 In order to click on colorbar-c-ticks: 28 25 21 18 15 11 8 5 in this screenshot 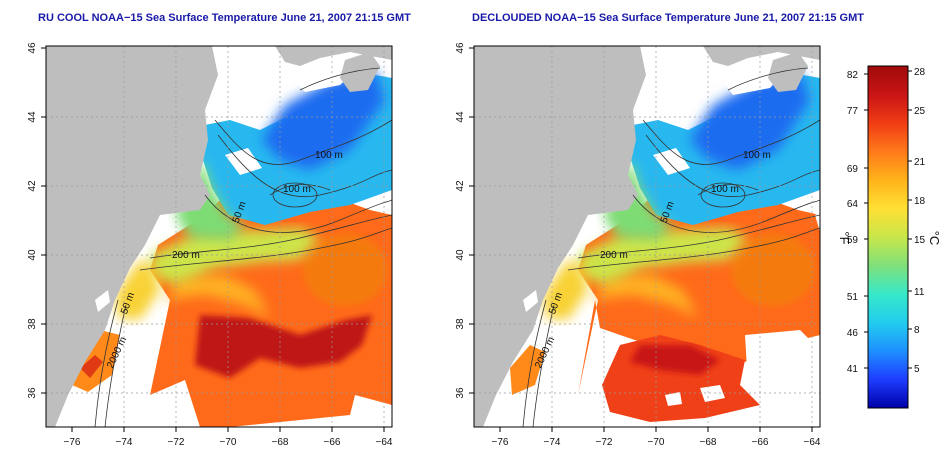, I will do `click(920, 221)`.